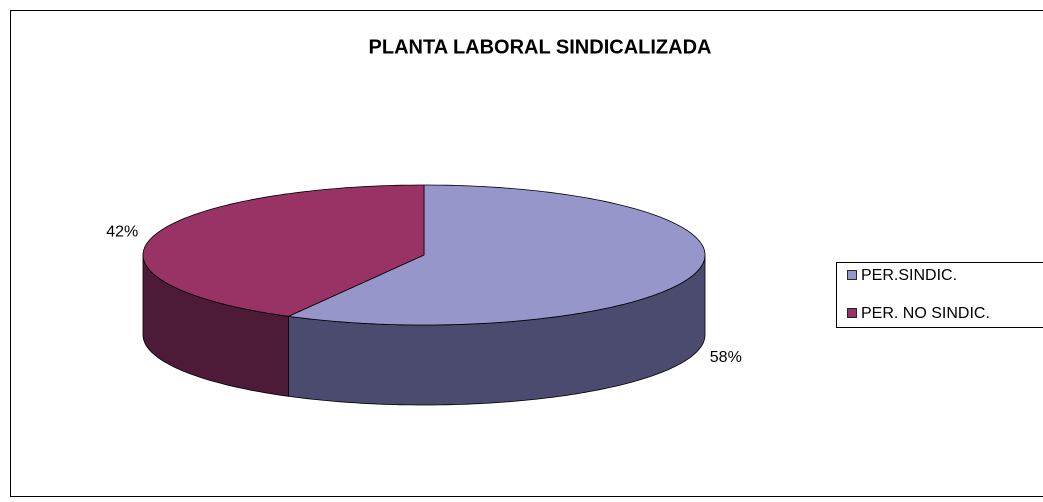  Describe the element at coordinates (726, 357) in the screenshot. I see `data-label: 58%` at that location.